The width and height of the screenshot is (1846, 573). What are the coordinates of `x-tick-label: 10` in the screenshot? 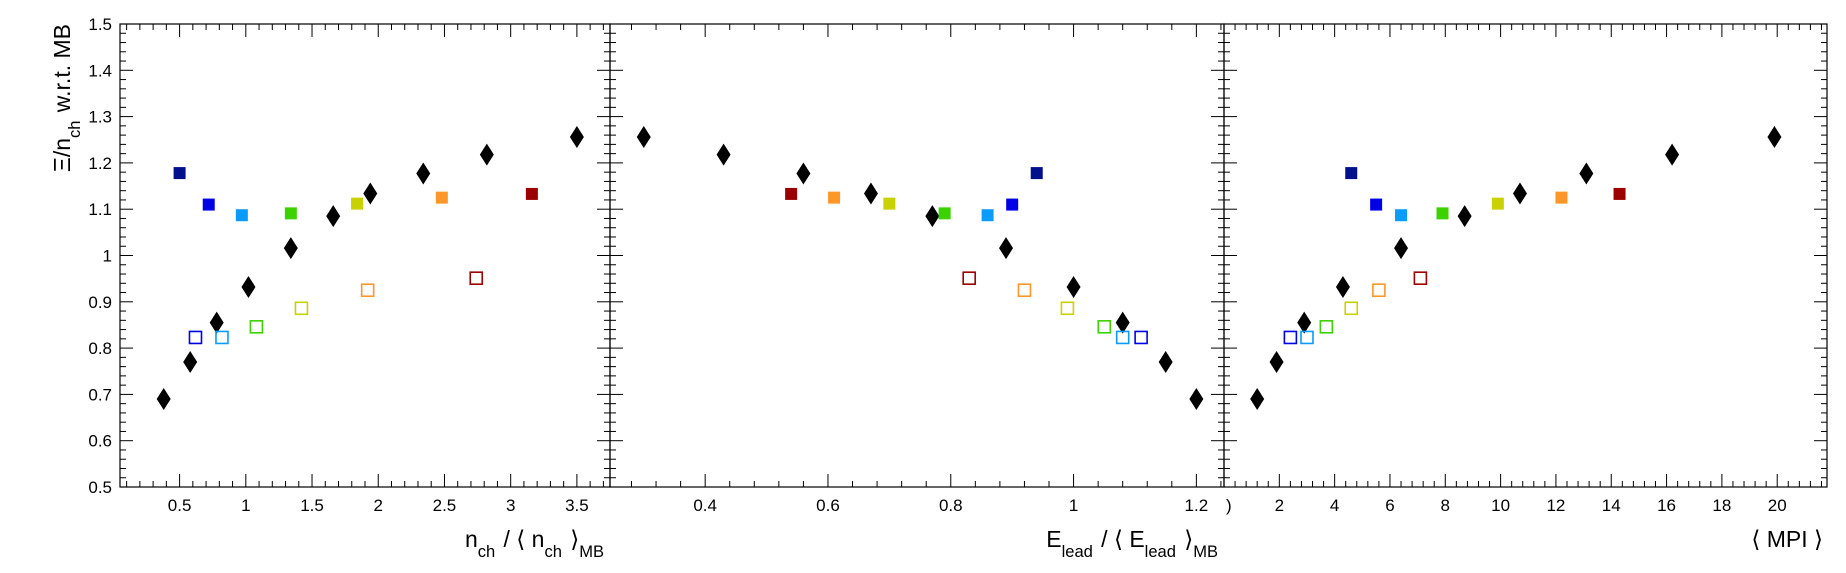 It's located at (1500, 505).